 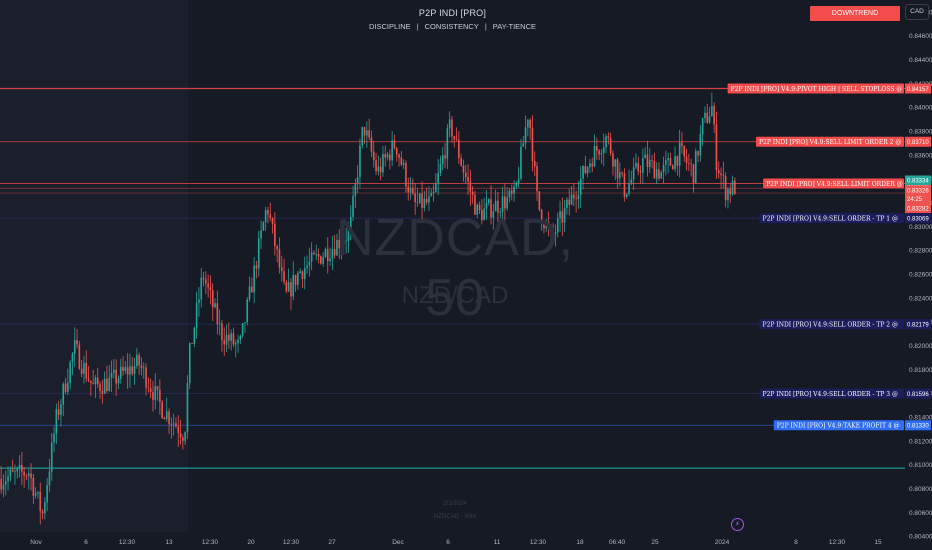 What do you see at coordinates (878, 542) in the screenshot?
I see `x-tick-label: 15` at bounding box center [878, 542].